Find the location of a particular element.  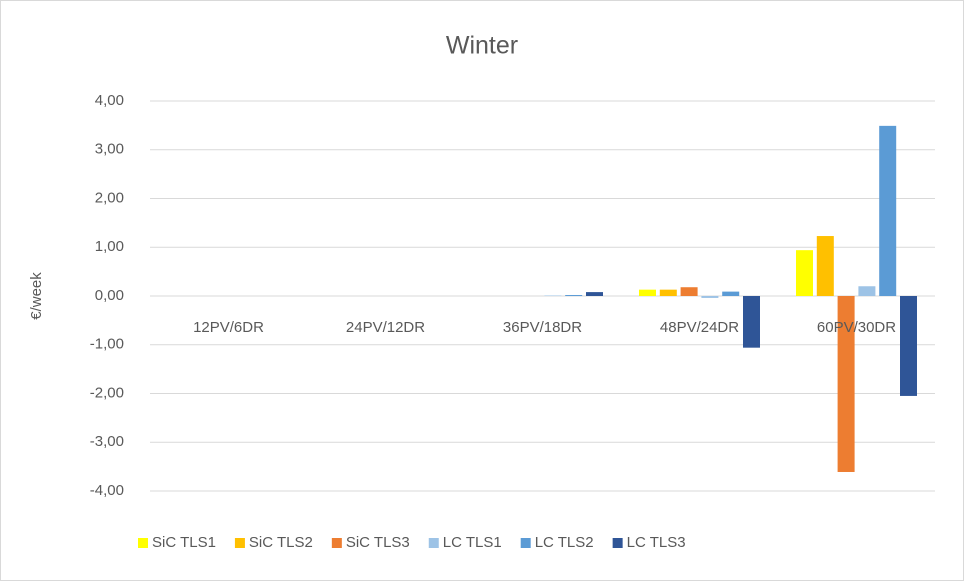

legend-label: SiC TLS3 is located at coordinates (378, 542).